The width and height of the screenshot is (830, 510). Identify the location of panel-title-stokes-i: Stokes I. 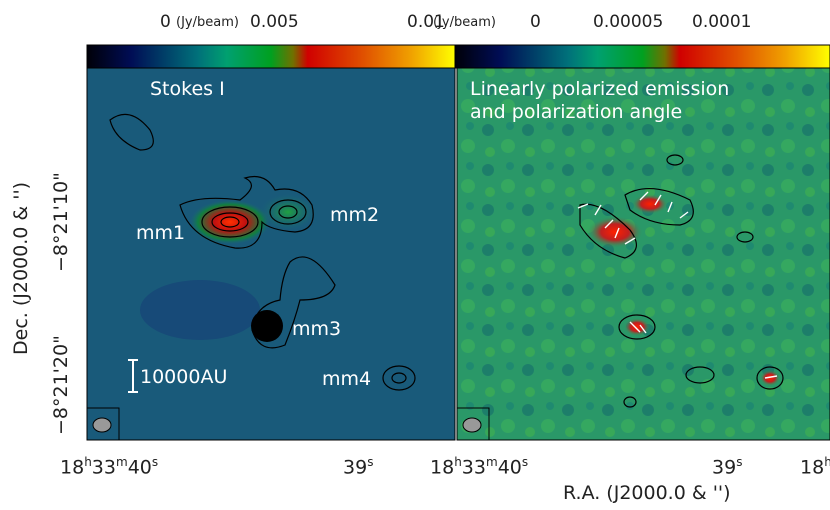
(187, 89).